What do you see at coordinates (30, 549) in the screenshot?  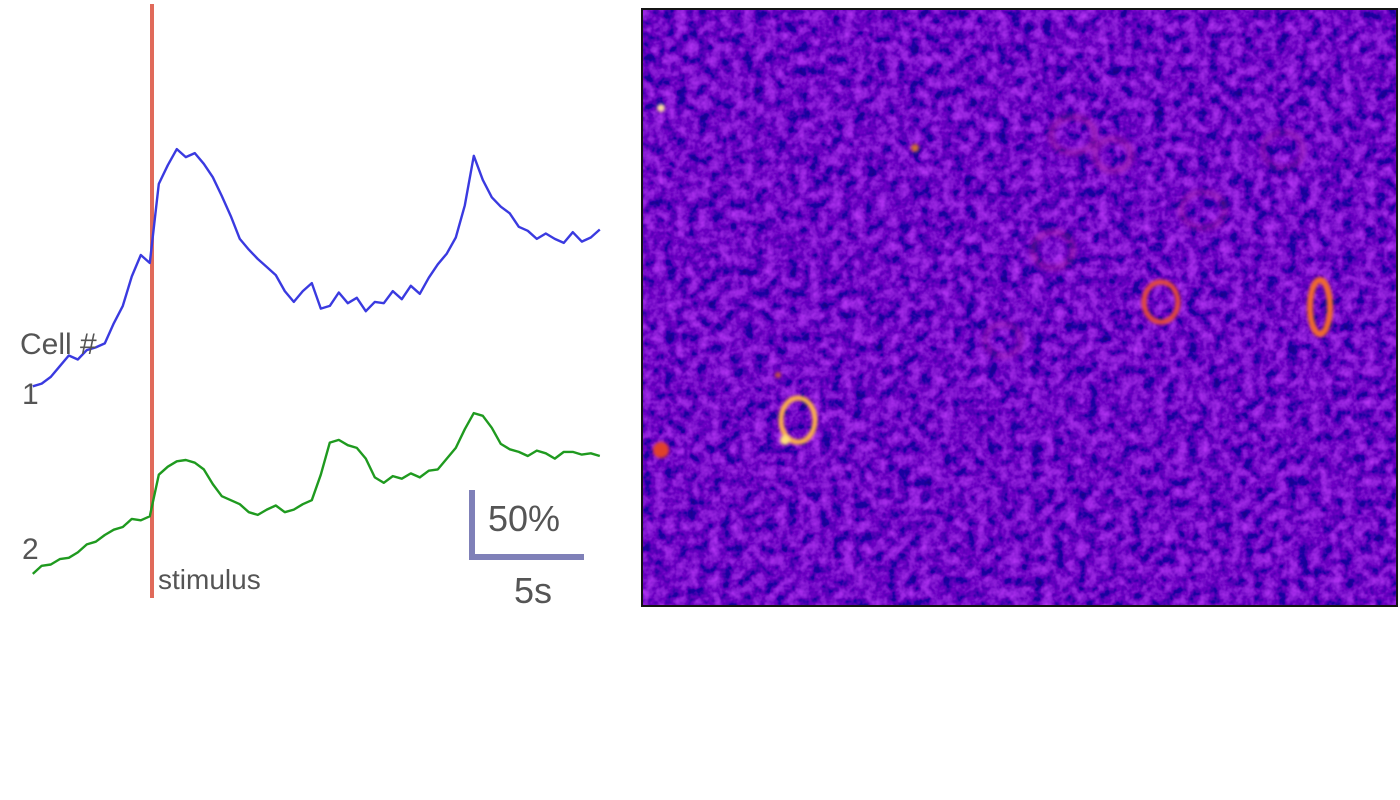 I see `cell-2-label: 2` at bounding box center [30, 549].